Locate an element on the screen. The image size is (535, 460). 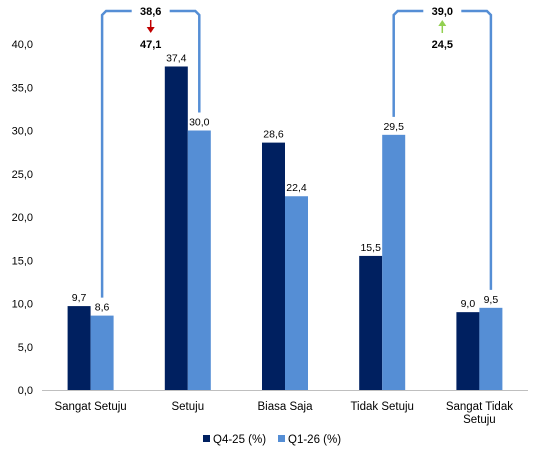
legend-label: Q1-26 (%) is located at coordinates (314, 440).